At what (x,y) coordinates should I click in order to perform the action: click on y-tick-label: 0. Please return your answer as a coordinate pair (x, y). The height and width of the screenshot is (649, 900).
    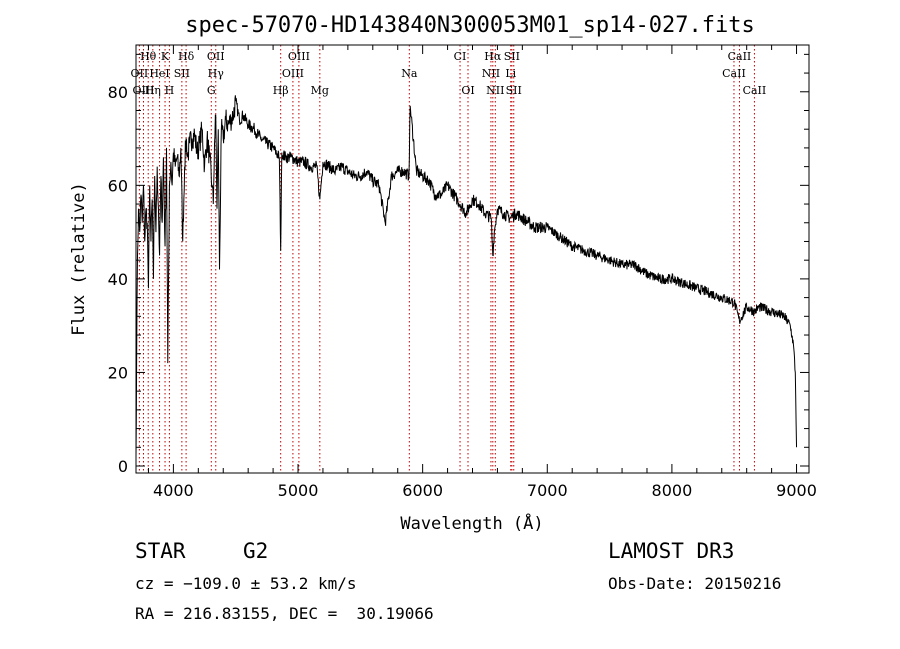
    Looking at the image, I should click on (123, 466).